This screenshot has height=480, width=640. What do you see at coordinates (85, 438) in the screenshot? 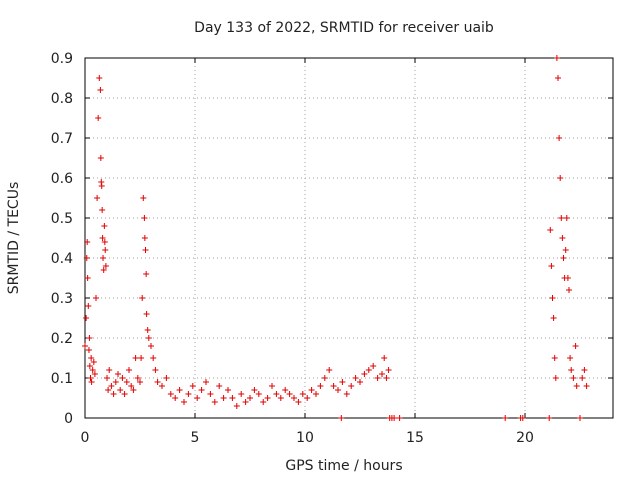
I see `x-tick-label: 0` at bounding box center [85, 438].